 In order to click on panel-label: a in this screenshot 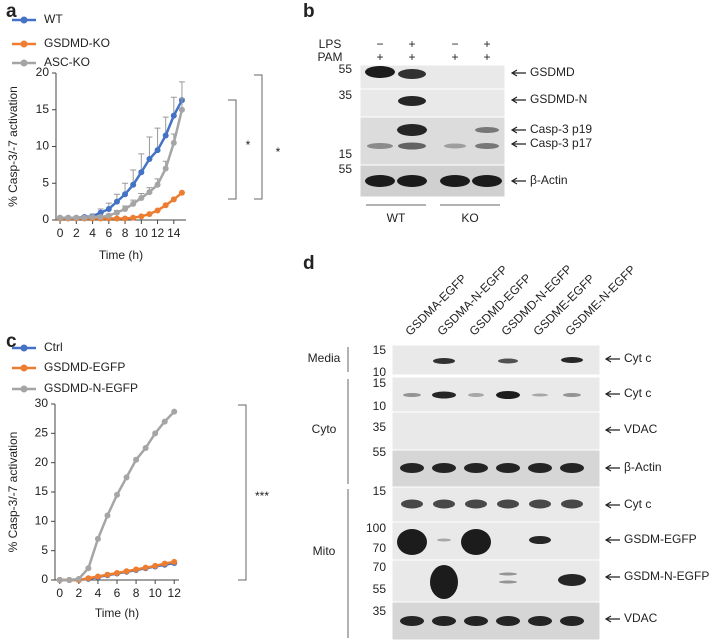, I will do `click(11, 11)`.